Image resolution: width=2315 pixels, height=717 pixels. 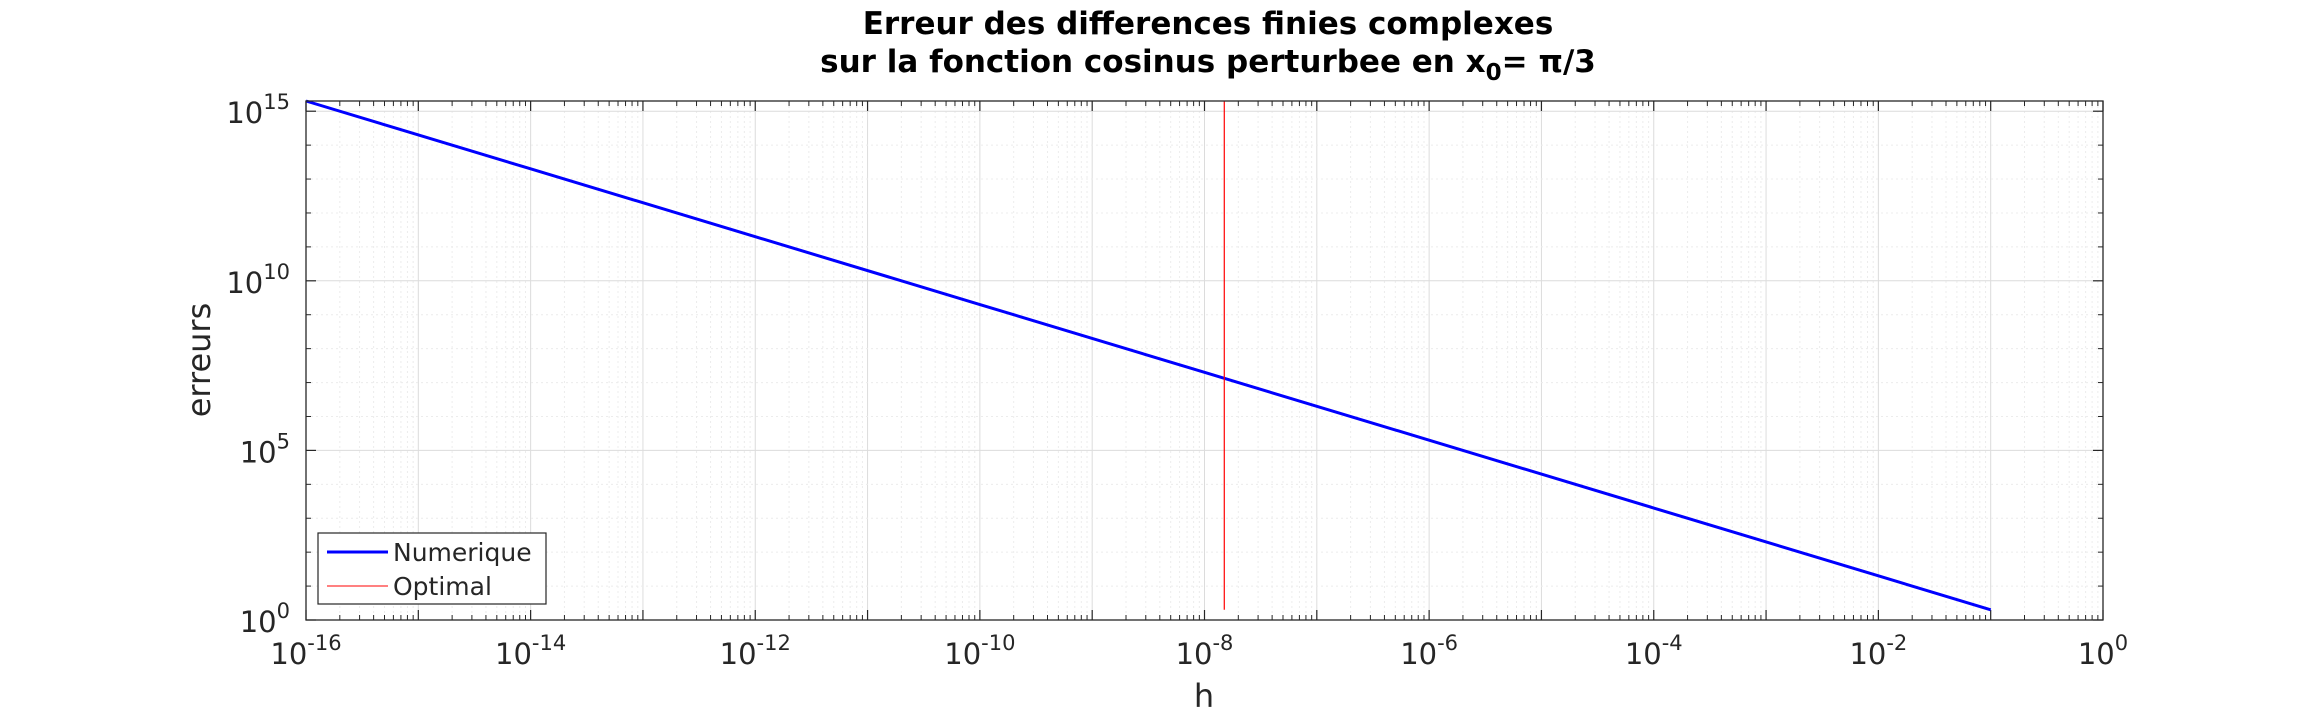 I want to click on x-axis-label: h, so click(x=1204, y=695).